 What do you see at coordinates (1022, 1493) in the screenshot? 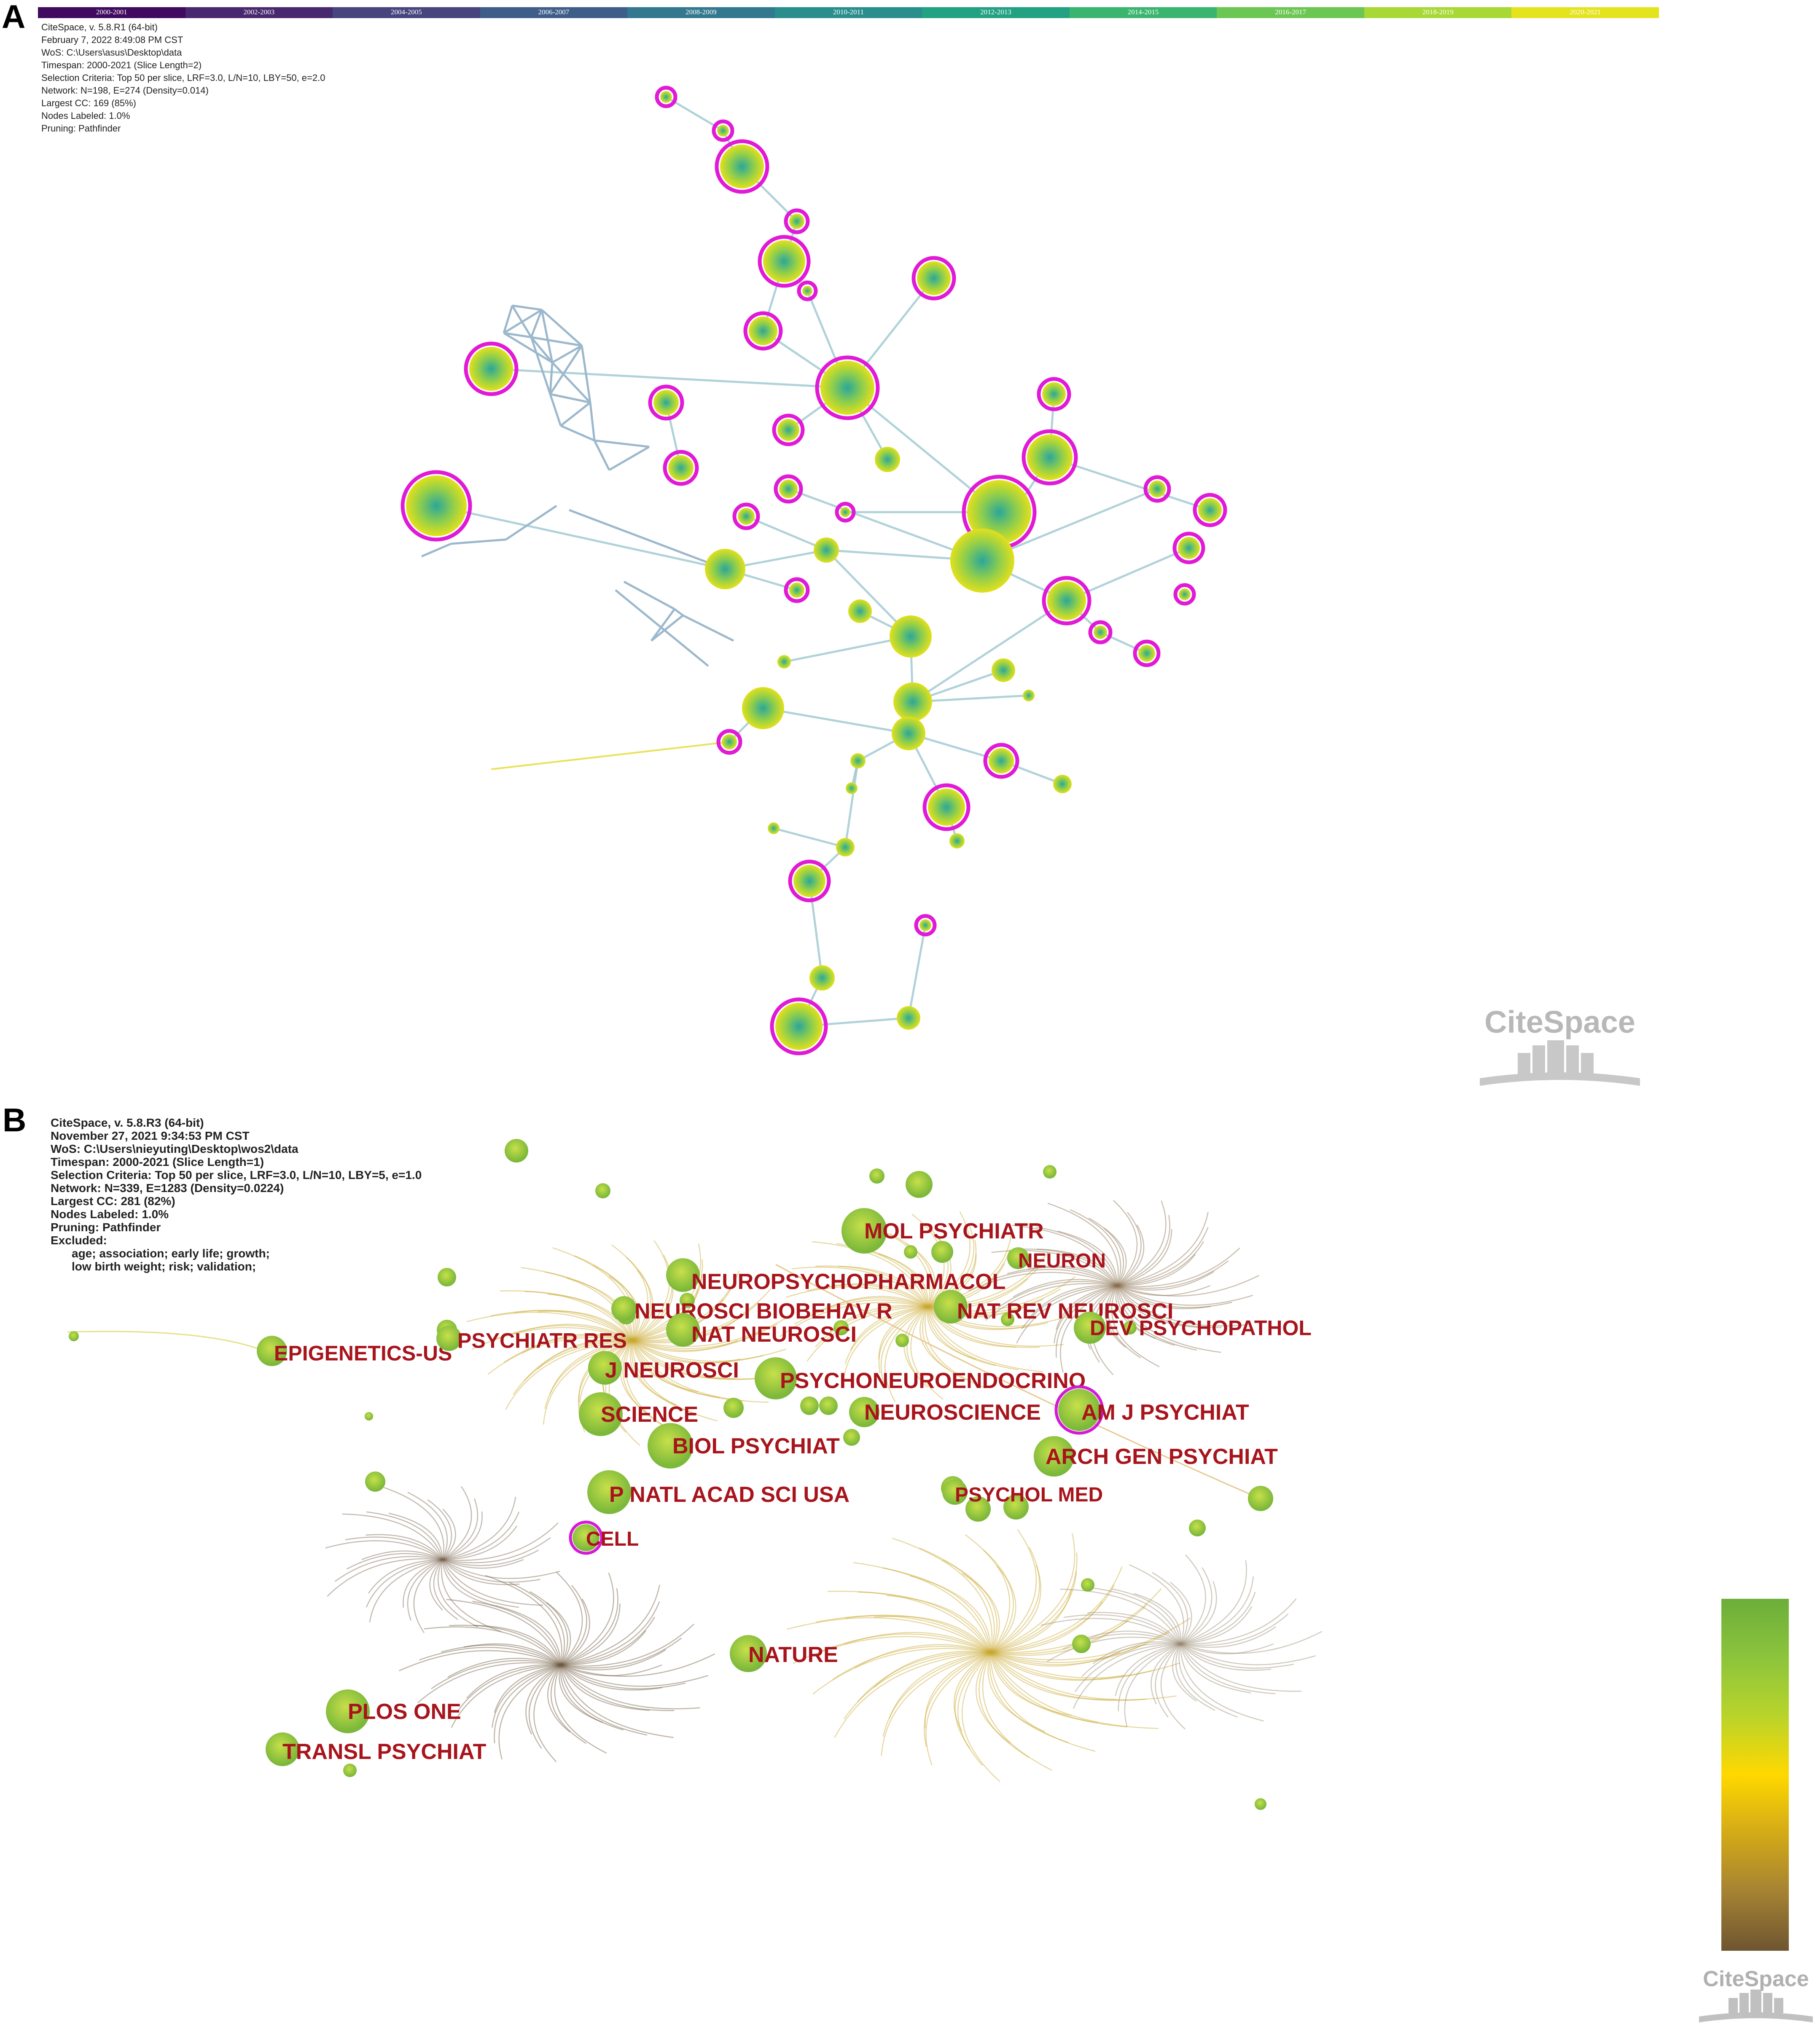
I see `journal-node: PSYCHOL MED` at bounding box center [1022, 1493].